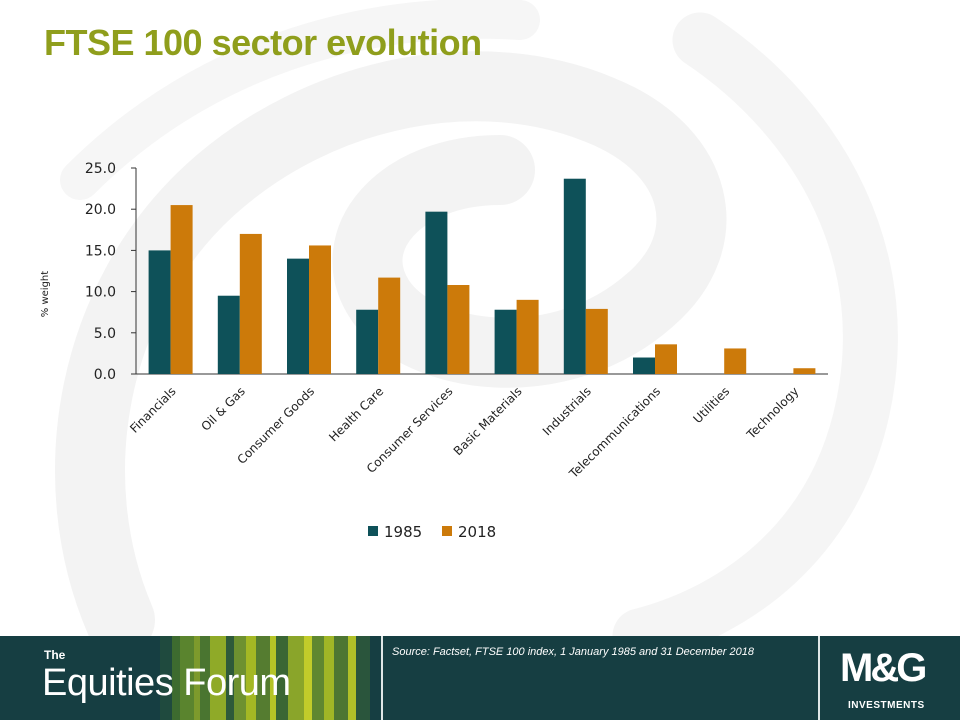 Image resolution: width=960 pixels, height=720 pixels. What do you see at coordinates (644, 365) in the screenshot?
I see `bar-1985-telecommunications` at bounding box center [644, 365].